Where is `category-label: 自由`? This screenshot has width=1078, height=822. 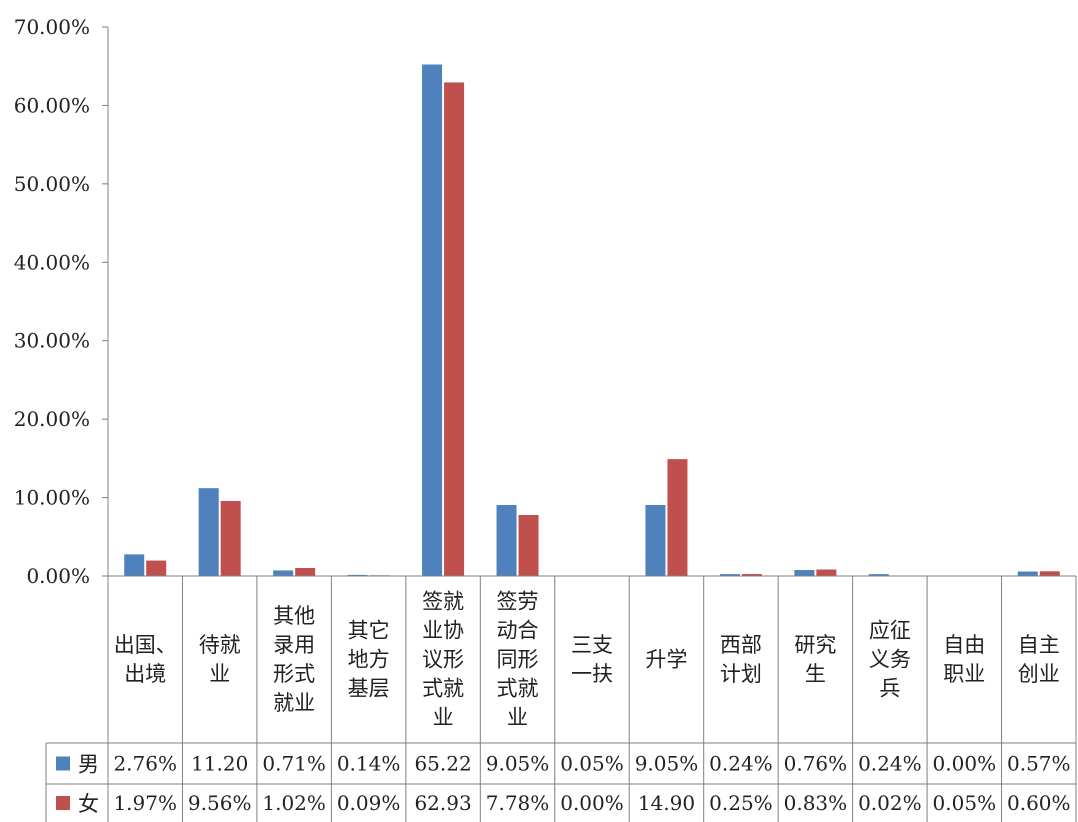
category-label: 自由 is located at coordinates (964, 645).